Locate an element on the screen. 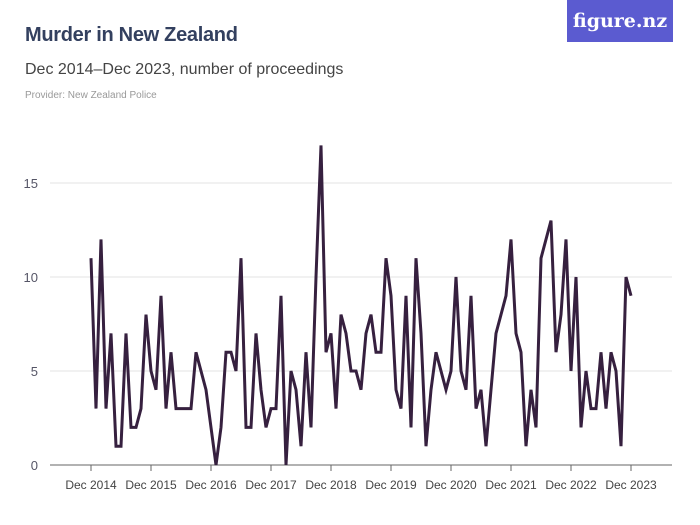 The width and height of the screenshot is (700, 525). x-tick-label: Dec 2018 is located at coordinates (331, 485).